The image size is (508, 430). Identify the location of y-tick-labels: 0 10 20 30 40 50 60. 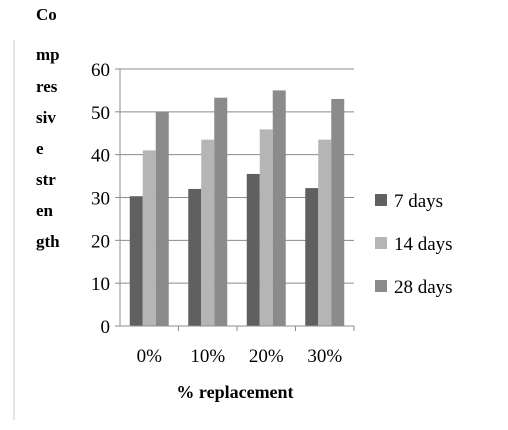
(100, 199).